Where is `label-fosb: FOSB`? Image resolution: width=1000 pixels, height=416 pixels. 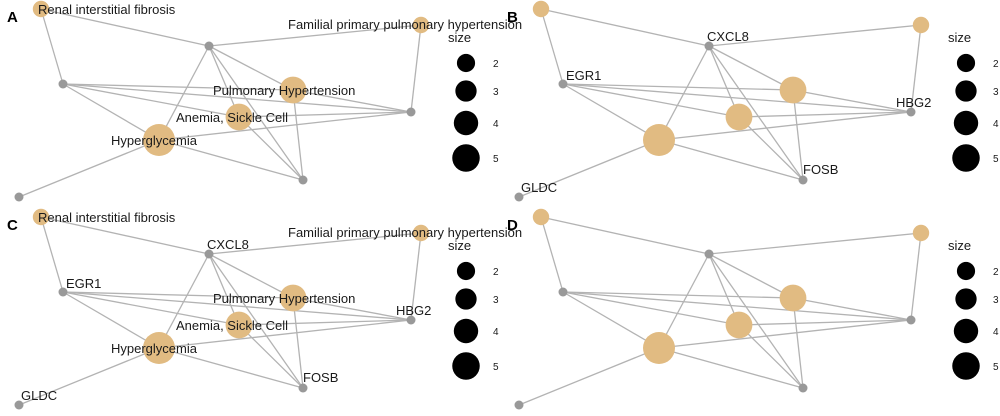 label-fosb: FOSB is located at coordinates (320, 377).